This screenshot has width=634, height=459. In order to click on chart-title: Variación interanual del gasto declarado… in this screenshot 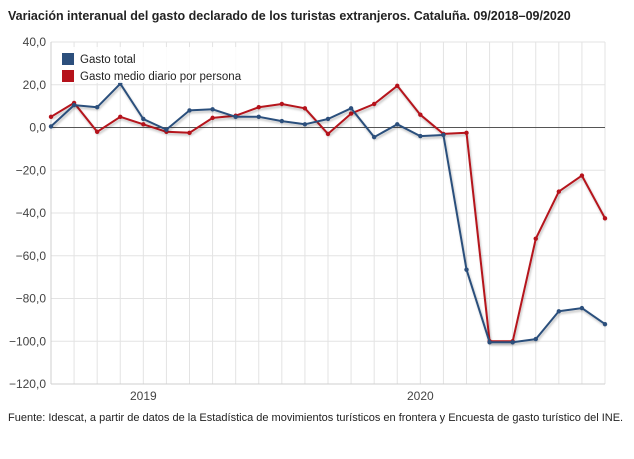, I will do `click(289, 16)`.